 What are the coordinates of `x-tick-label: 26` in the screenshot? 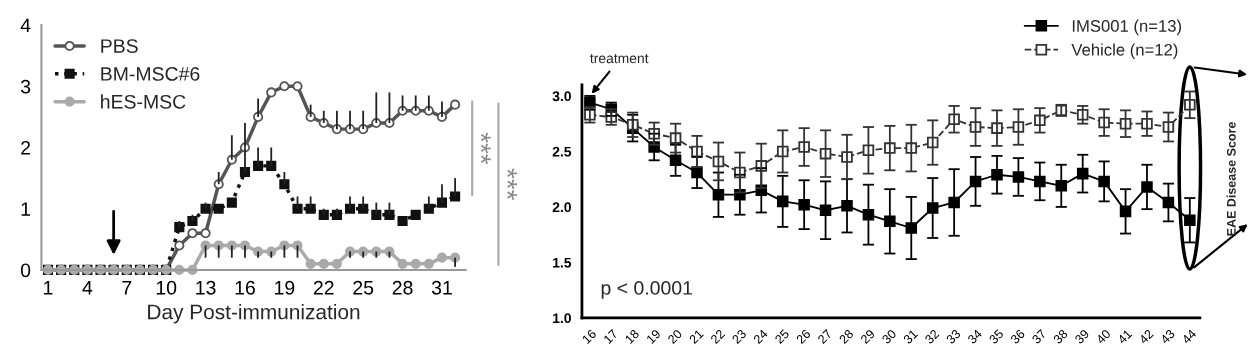 It's located at (803, 336).